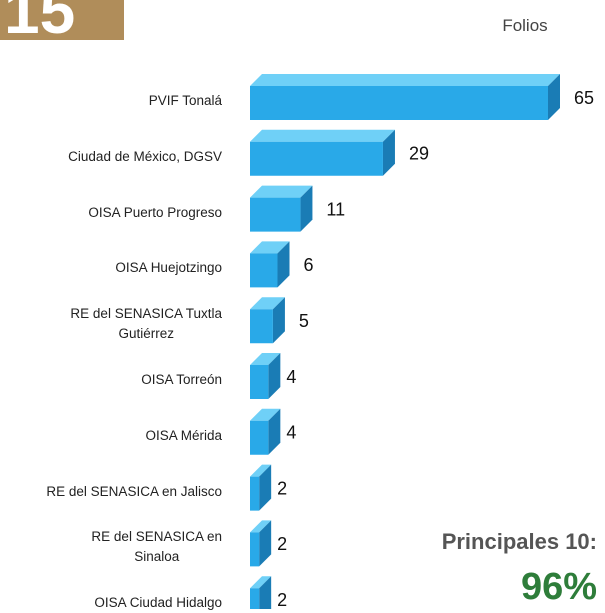  I want to click on category-label: PVIF Tonalá, so click(185, 100).